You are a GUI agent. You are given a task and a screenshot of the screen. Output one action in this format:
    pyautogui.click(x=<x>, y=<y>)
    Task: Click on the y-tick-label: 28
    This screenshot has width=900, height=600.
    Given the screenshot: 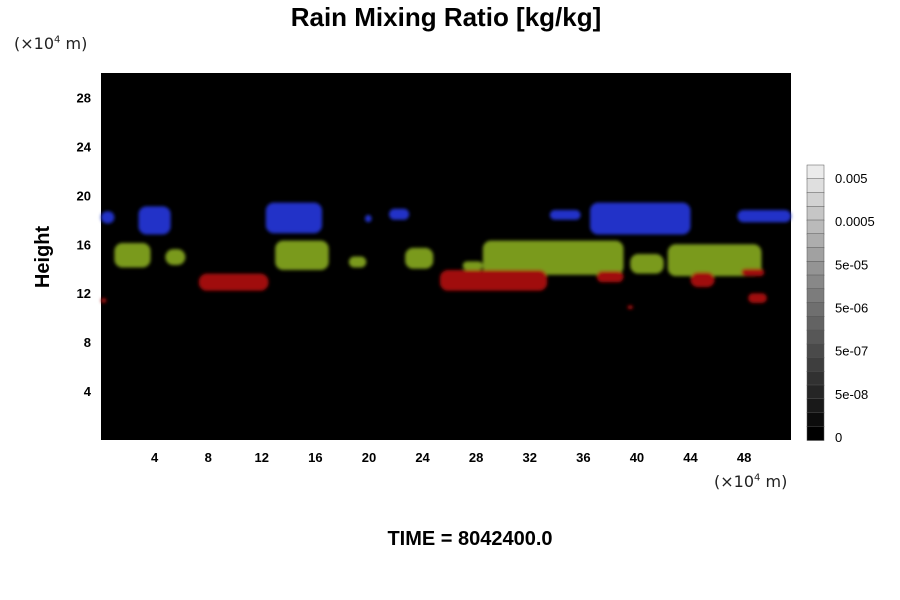 What is the action you would take?
    pyautogui.click(x=84, y=97)
    